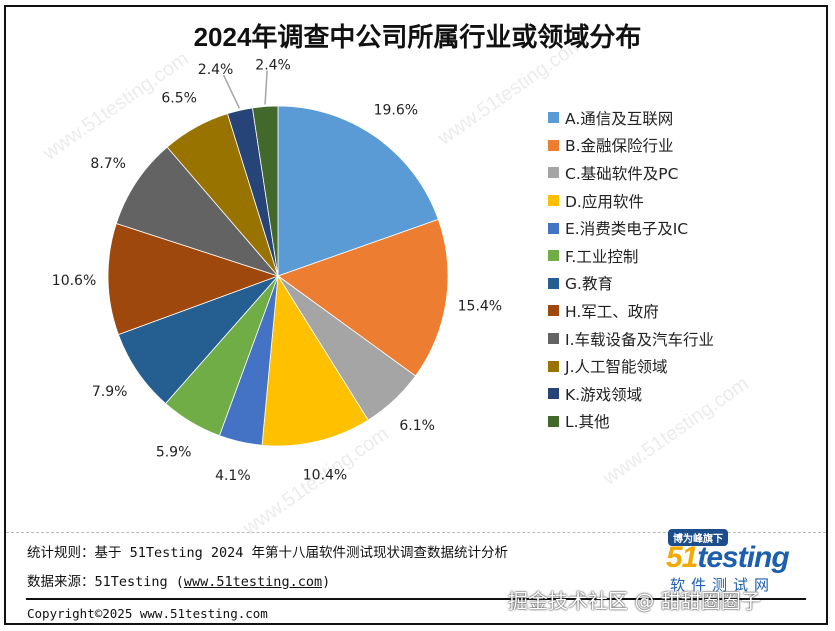  I want to click on legend-label: I.车载设备及汽车行业, so click(639, 339).